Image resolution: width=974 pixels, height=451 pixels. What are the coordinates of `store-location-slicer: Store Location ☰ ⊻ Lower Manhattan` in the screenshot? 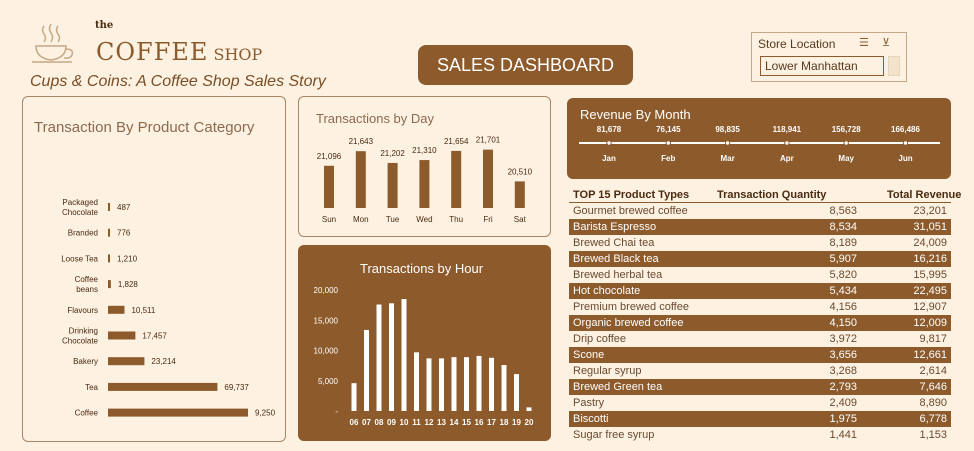 It's located at (829, 57).